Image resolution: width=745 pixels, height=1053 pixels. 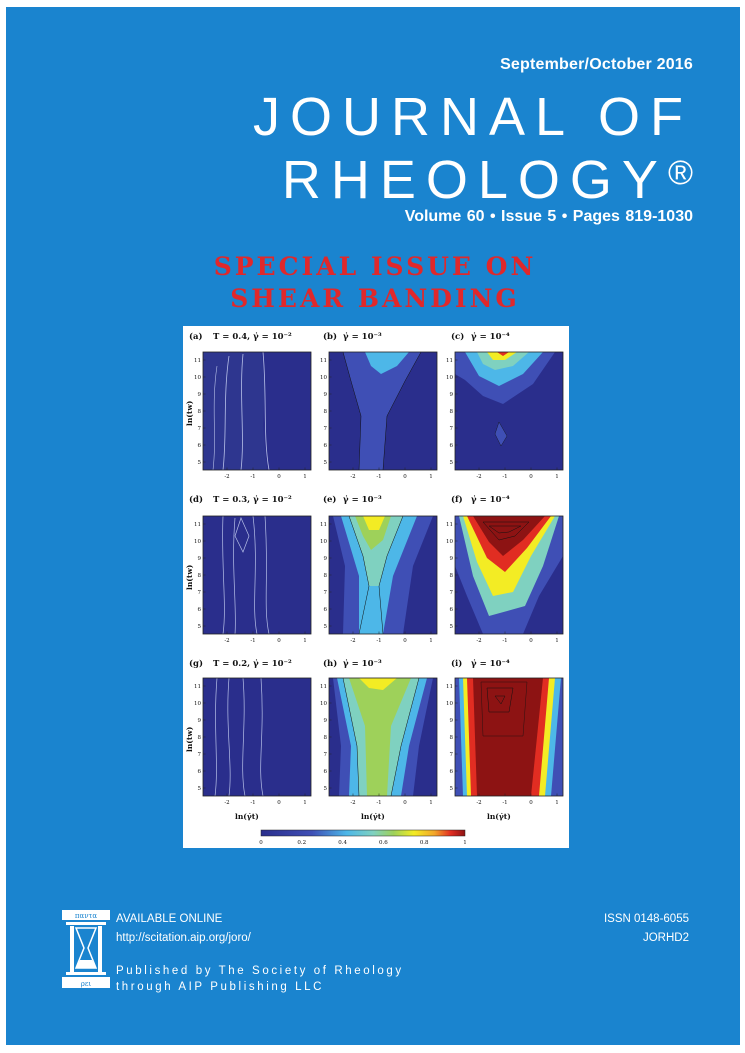 What do you see at coordinates (86, 916) in the screenshot?
I see `logo-top-text: παντα` at bounding box center [86, 916].